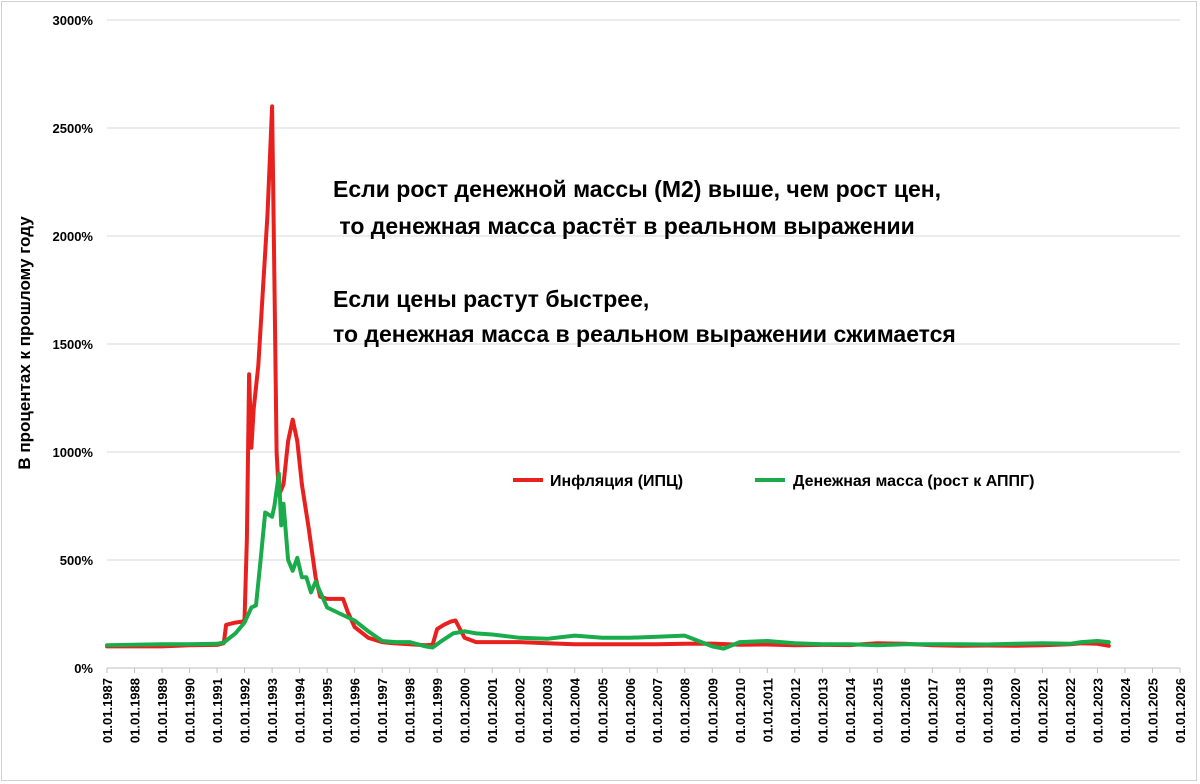 Image resolution: width=1200 pixels, height=784 pixels. What do you see at coordinates (107, 710) in the screenshot?
I see `x-tick-label: 01.01.1987` at bounding box center [107, 710].